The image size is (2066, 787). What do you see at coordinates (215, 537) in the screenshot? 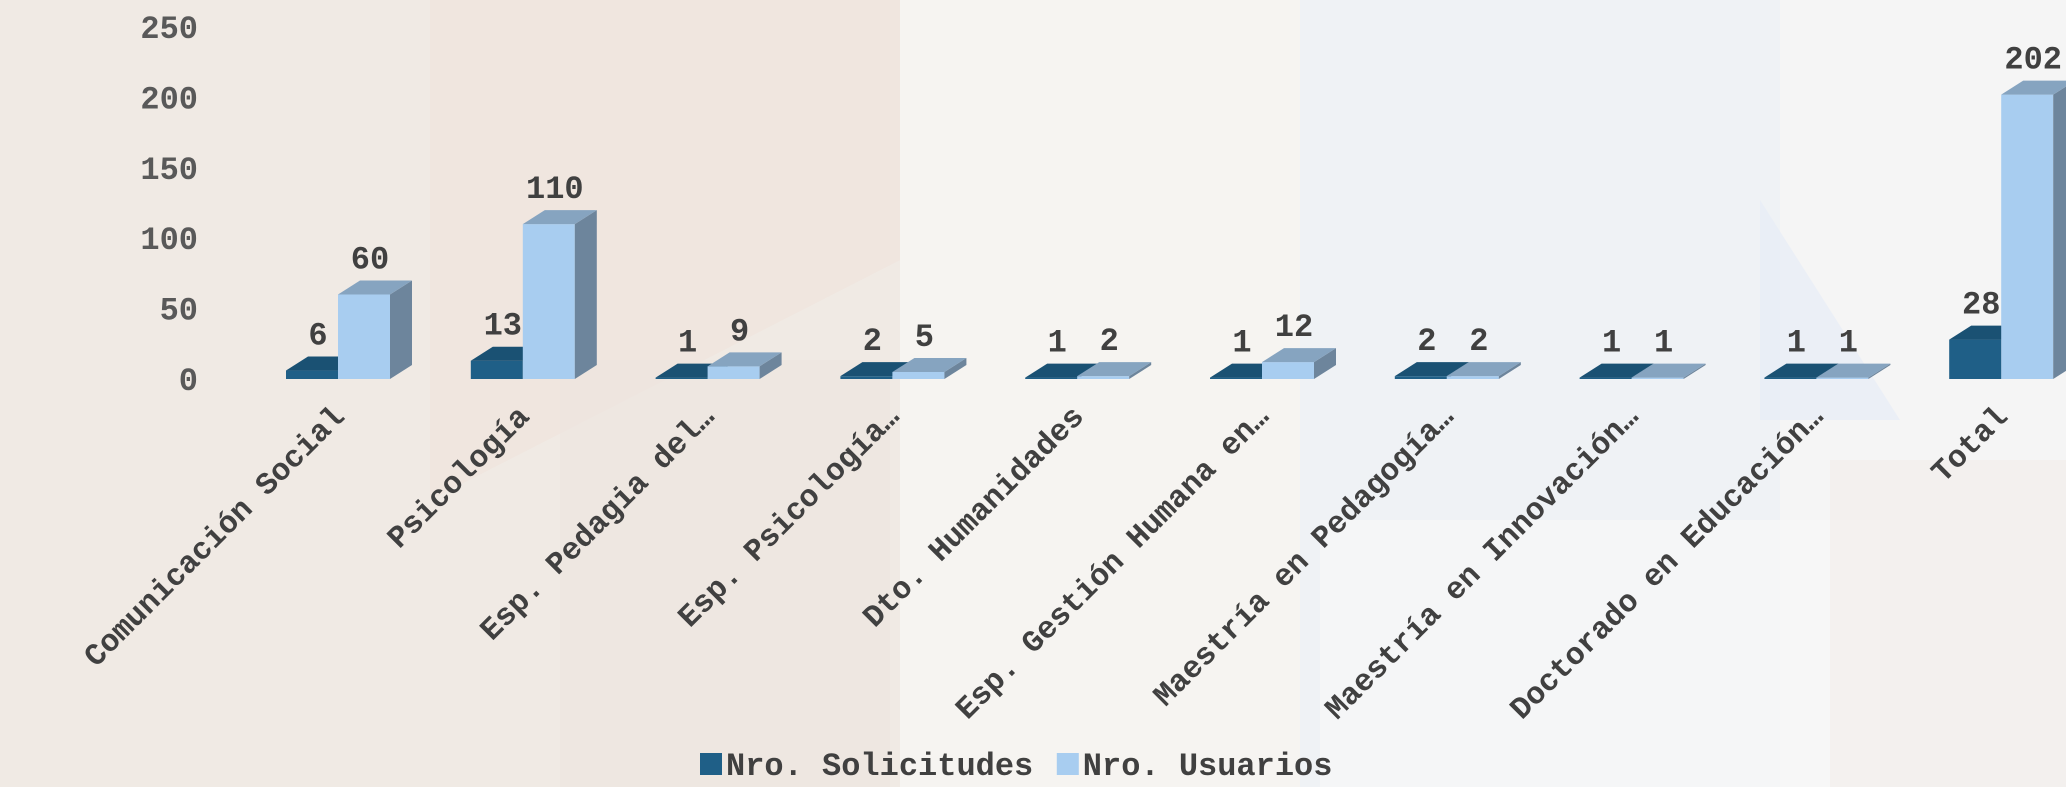
I see `x-tick-label: Comunicación Social` at bounding box center [215, 537].